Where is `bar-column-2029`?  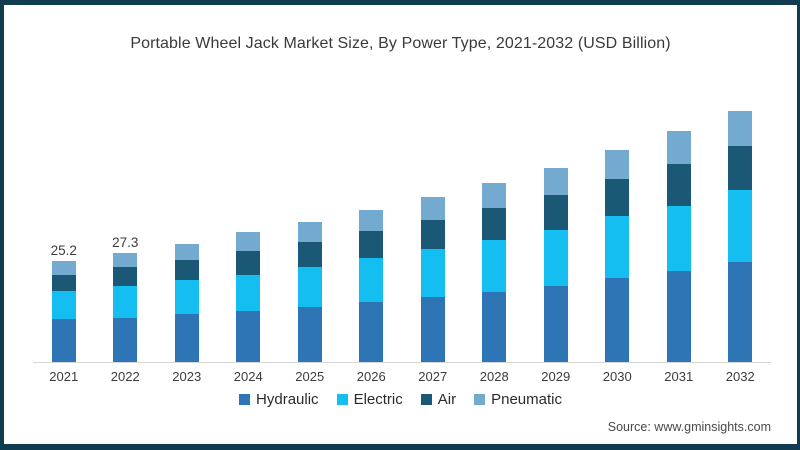 bar-column-2029 is located at coordinates (556, 213).